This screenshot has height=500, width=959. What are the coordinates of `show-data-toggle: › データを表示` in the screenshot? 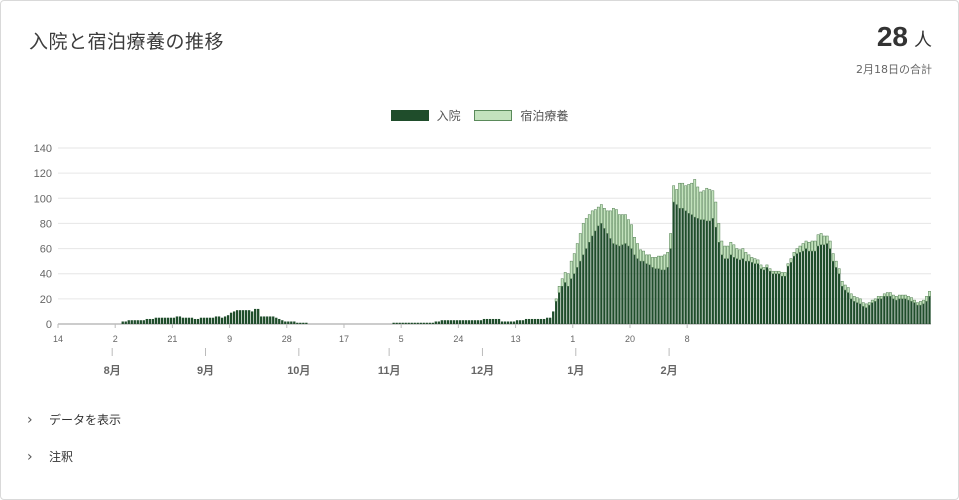 It's located at (74, 419).